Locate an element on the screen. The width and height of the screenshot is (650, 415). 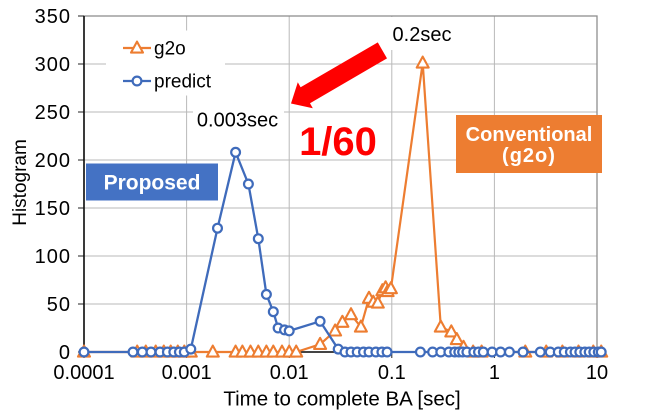
svg-text: (g2o) is located at coordinates (529, 156).